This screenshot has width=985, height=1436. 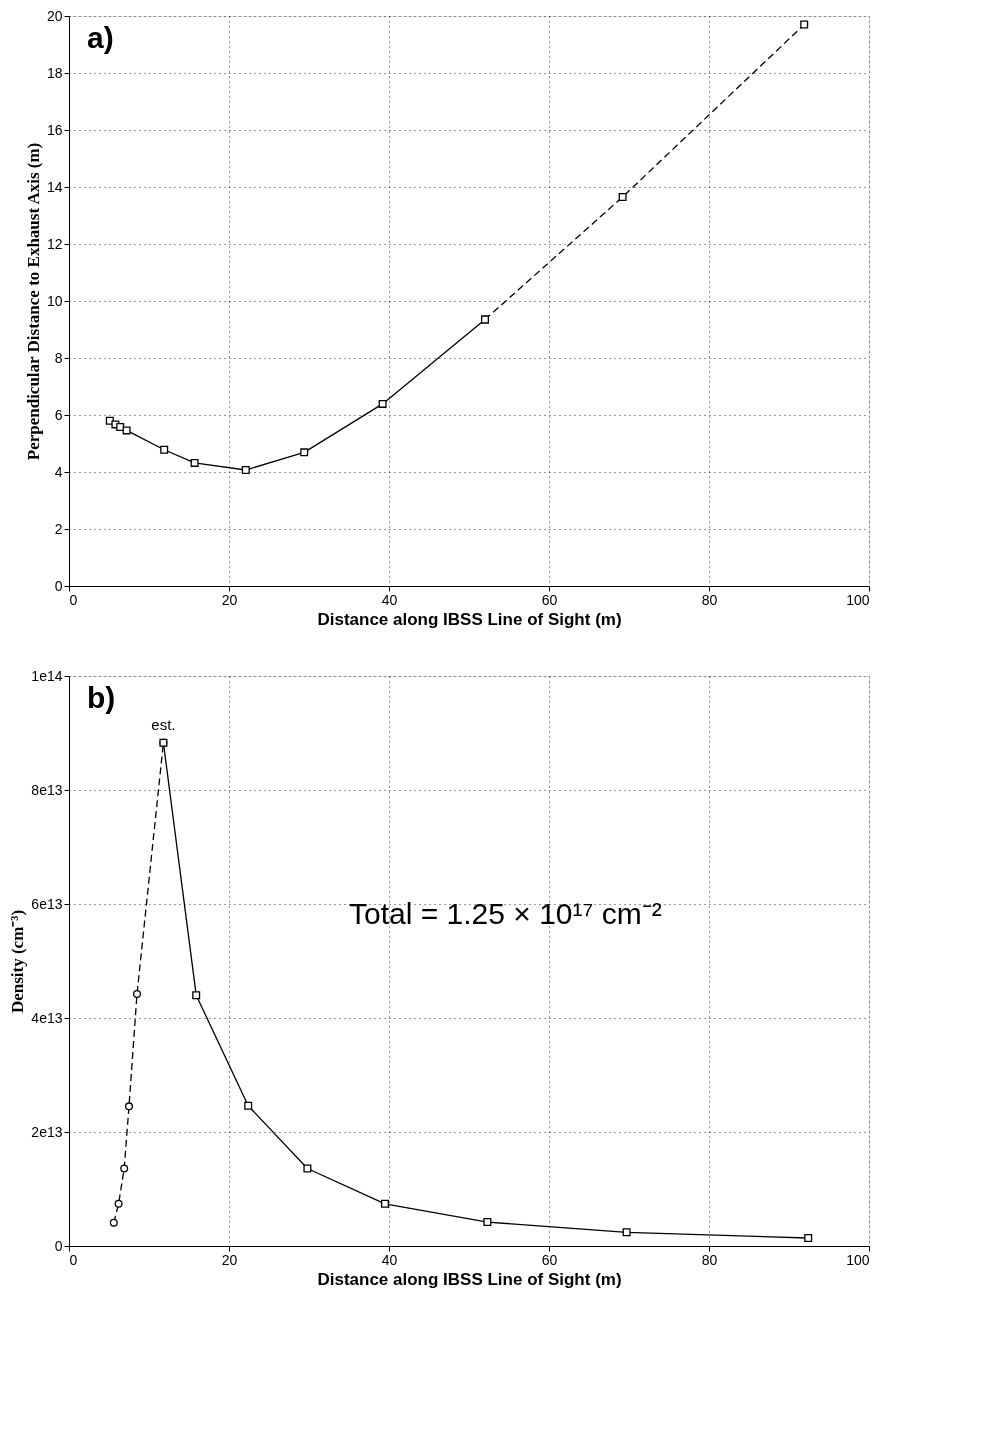 I want to click on y-tick-label: 20, so click(x=54, y=15).